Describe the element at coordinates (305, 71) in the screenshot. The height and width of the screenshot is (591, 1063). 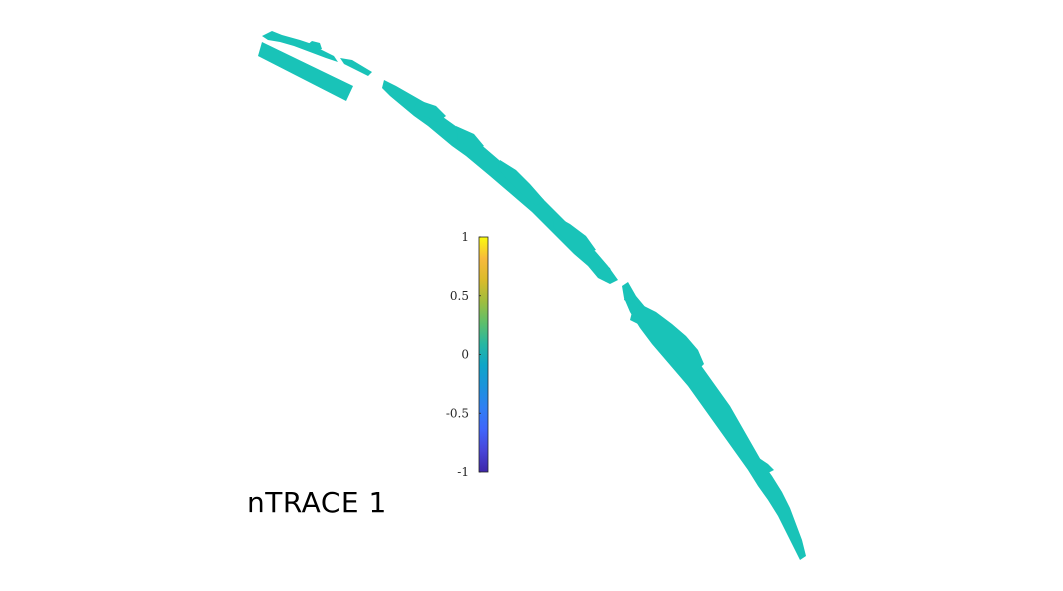
I see `trace-block` at that location.